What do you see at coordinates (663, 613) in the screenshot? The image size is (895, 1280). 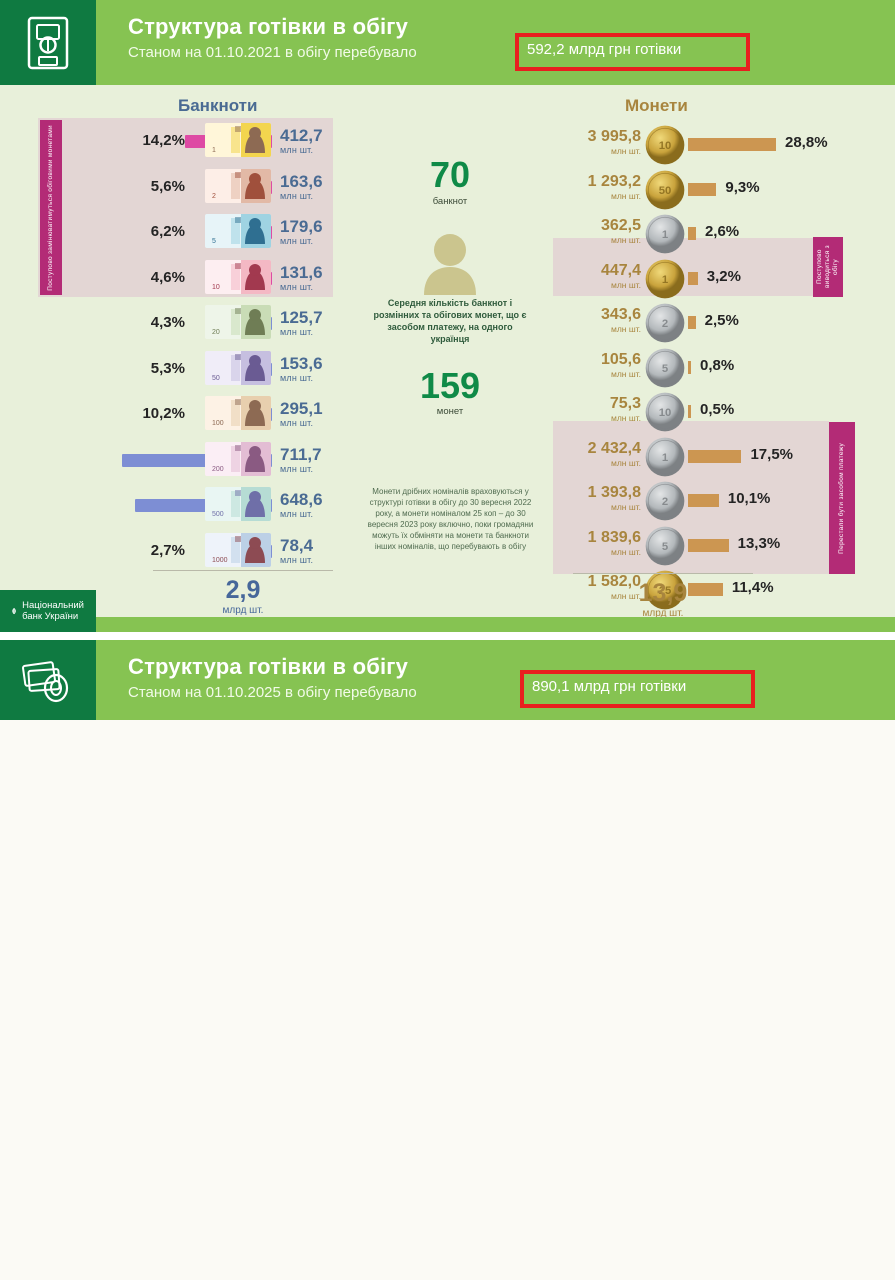 I see `panel1-coins-total-unit: млрд шт.` at bounding box center [663, 613].